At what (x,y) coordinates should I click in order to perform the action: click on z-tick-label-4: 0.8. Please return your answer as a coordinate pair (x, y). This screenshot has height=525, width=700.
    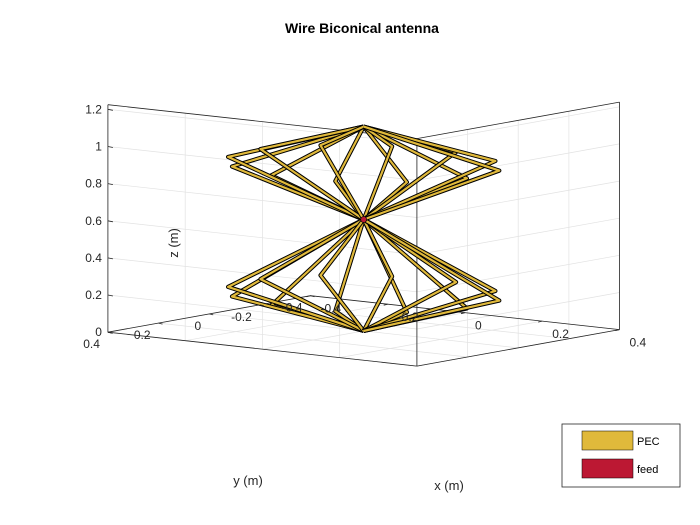
    Looking at the image, I should click on (93, 184).